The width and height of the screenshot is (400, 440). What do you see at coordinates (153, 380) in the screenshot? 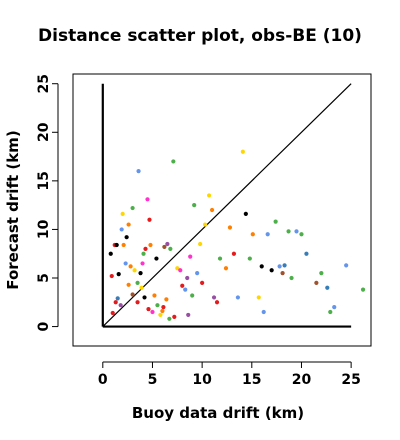
I see `x-tick-label: 5` at bounding box center [153, 380].